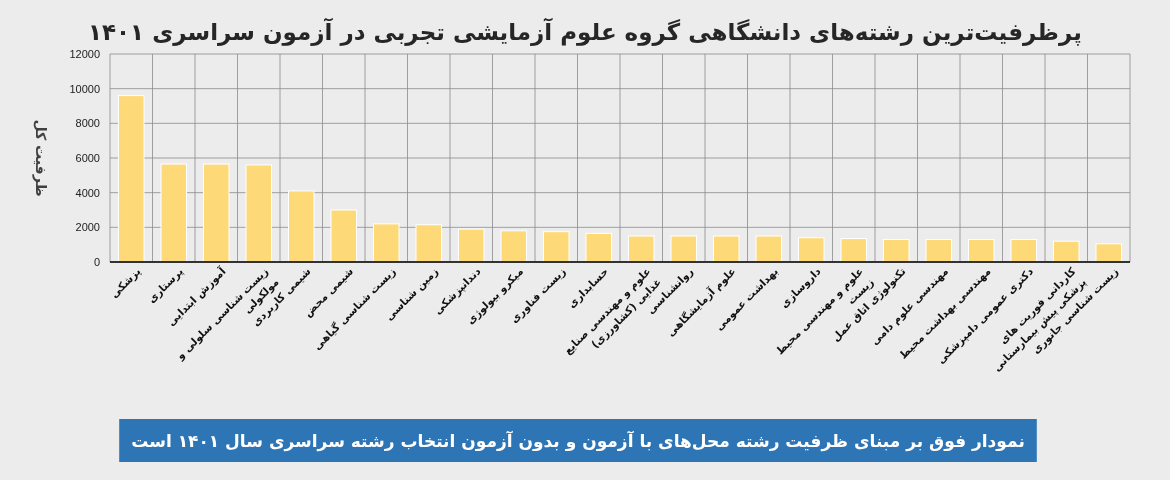 The width and height of the screenshot is (1170, 480). I want to click on y-axis-title: ظرفیت کل, so click(40, 158).